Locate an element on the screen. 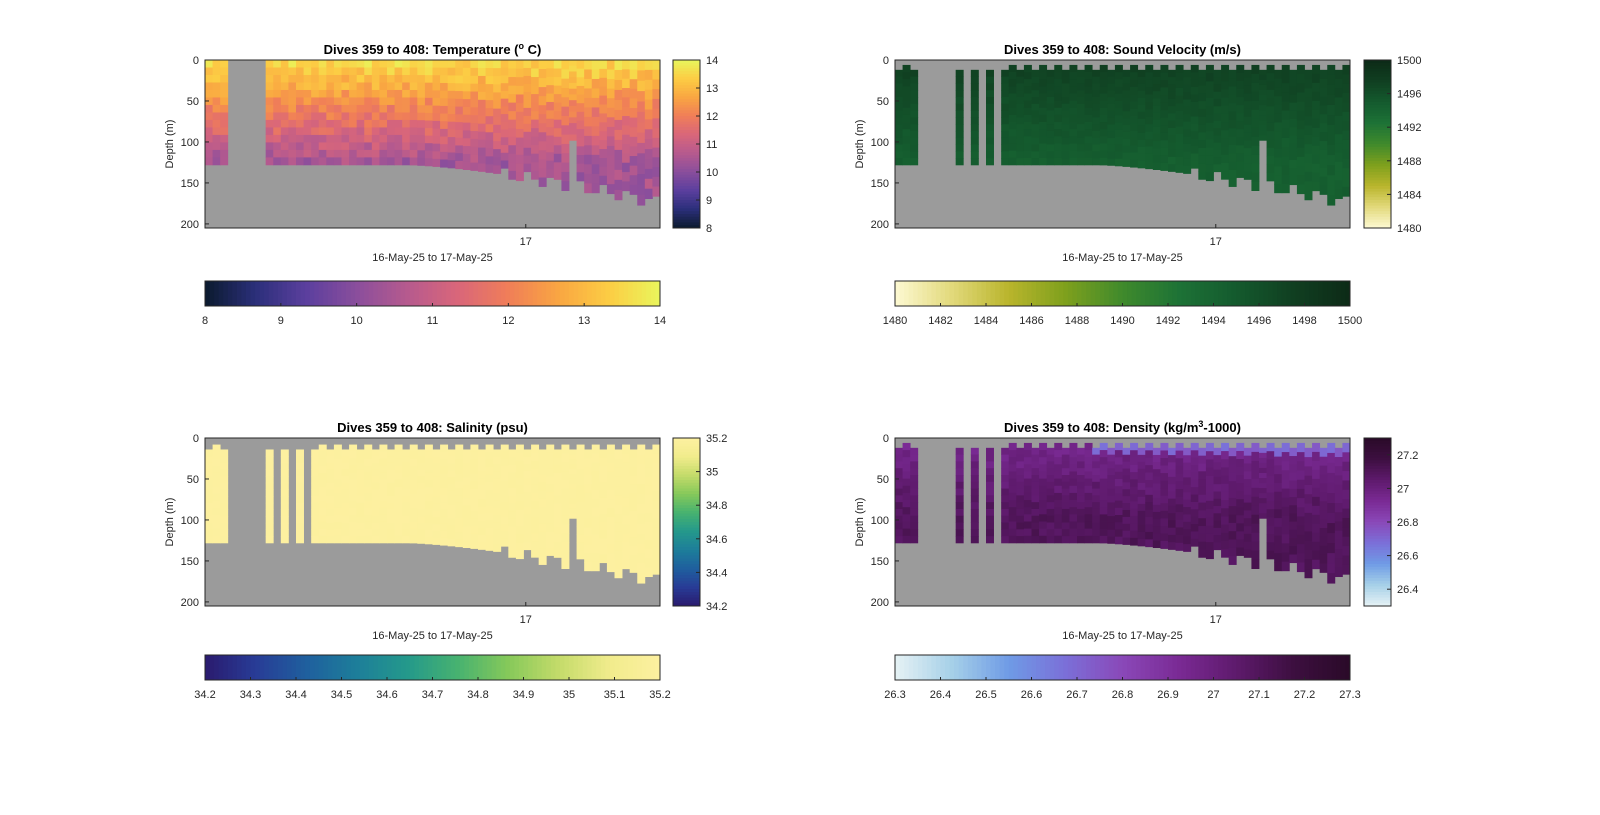 This screenshot has height=815, width=1600. chart-title: Dives 359 to 408: Temperature (o C) is located at coordinates (433, 49).